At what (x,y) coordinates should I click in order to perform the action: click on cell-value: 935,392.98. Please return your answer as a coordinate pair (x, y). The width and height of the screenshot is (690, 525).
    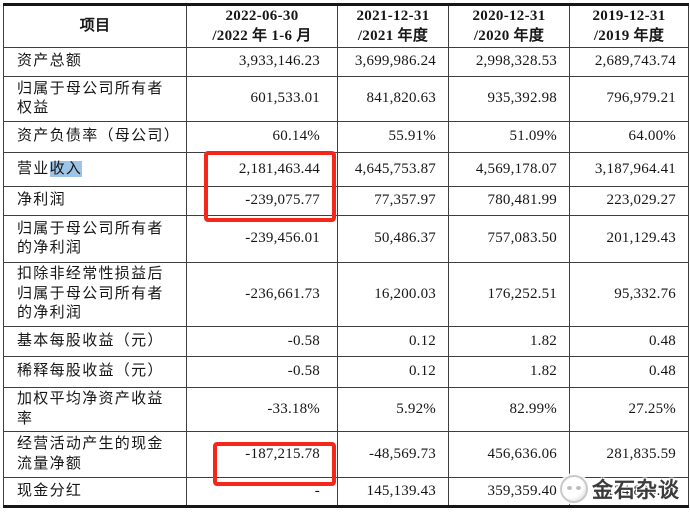
    Looking at the image, I should click on (509, 99).